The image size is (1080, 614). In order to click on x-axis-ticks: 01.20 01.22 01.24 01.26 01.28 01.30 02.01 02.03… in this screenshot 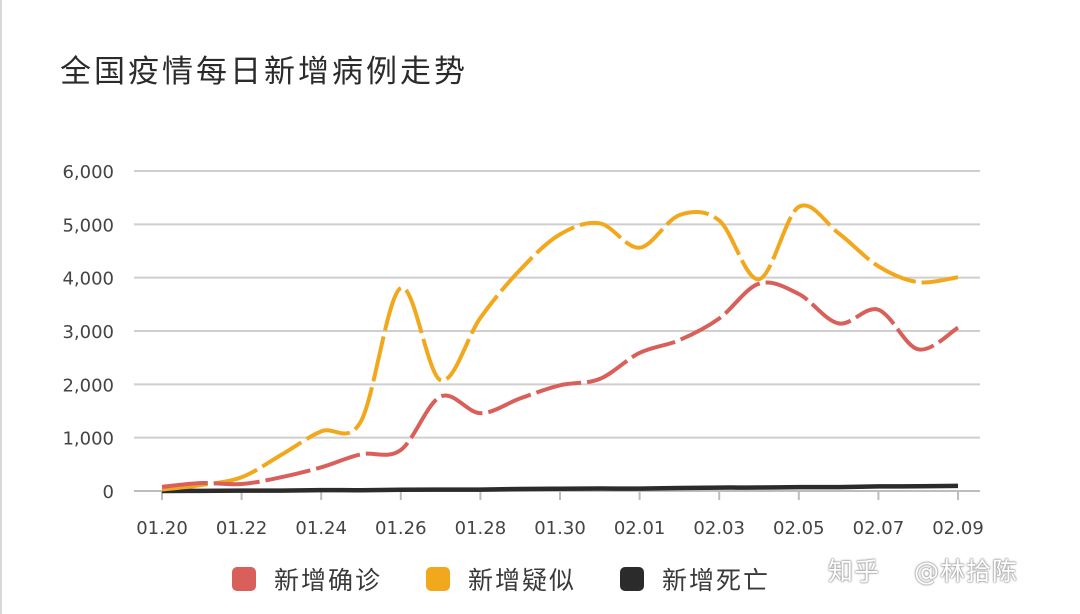, I will do `click(560, 515)`.